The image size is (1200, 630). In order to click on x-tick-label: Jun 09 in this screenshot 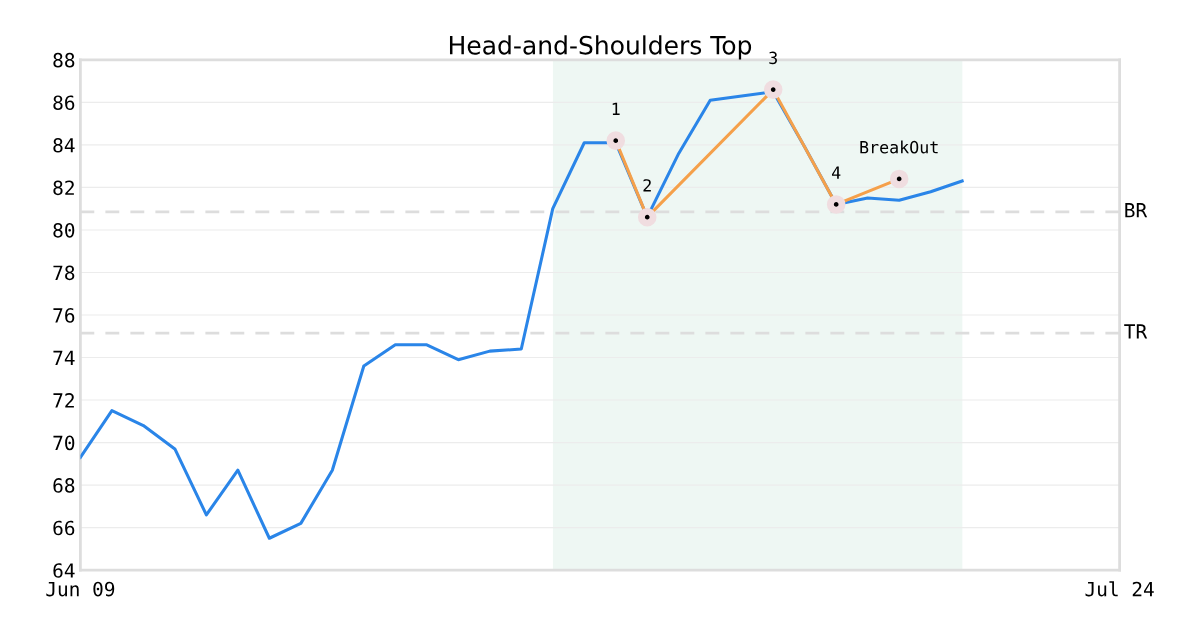, I will do `click(80, 589)`.